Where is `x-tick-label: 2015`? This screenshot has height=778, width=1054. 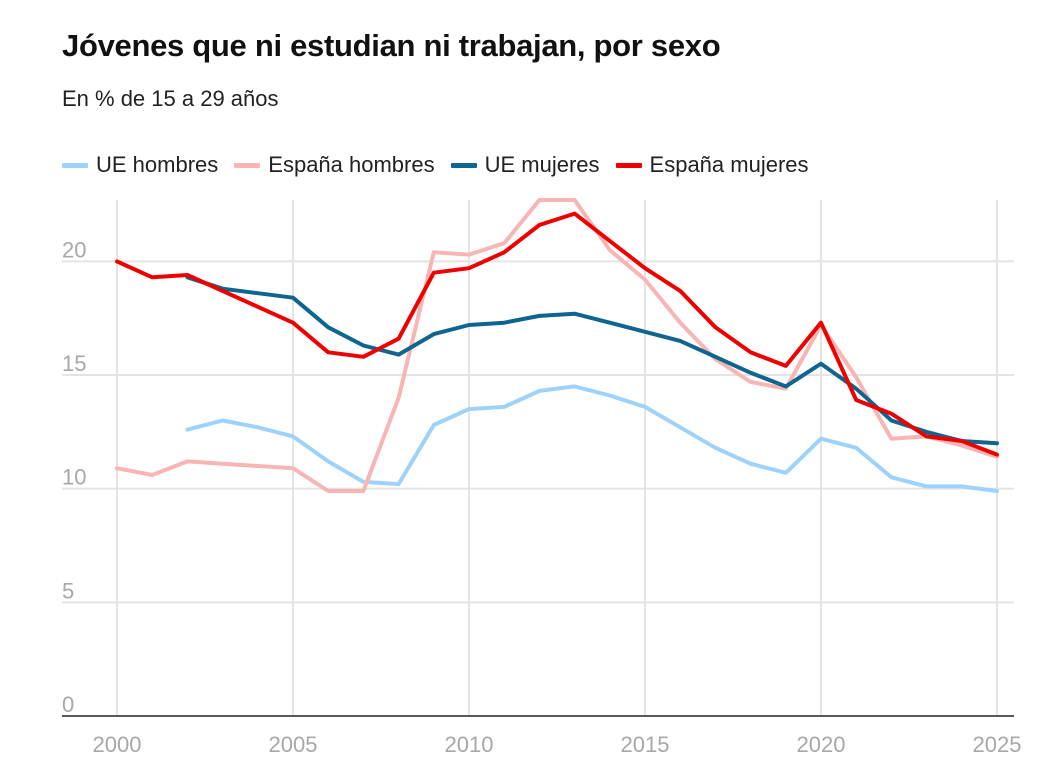 x-tick-label: 2015 is located at coordinates (645, 744).